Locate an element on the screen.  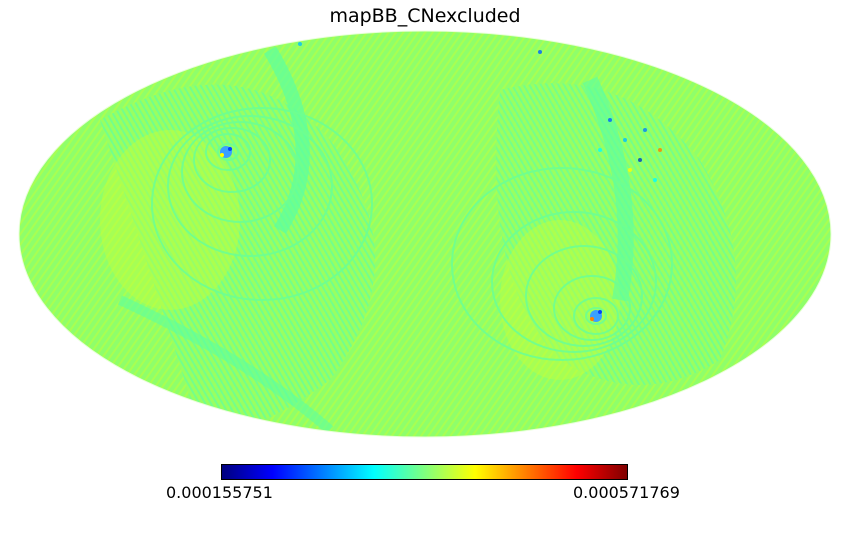
cyan-streak-bottom-left is located at coordinates (225, 364).